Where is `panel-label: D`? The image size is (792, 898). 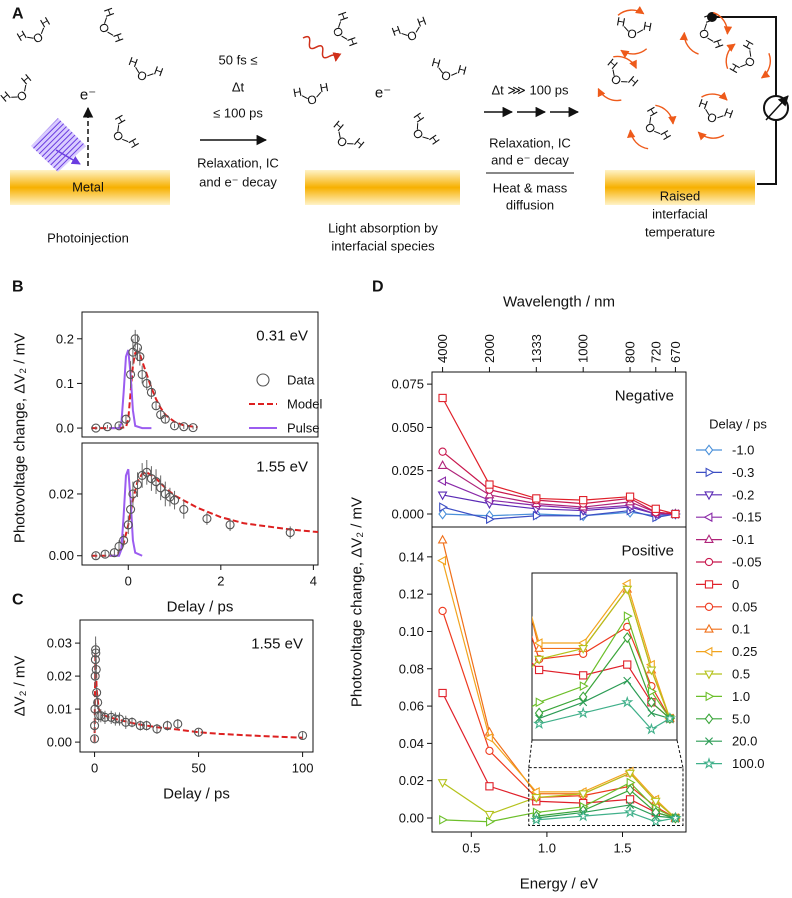
panel-label: D is located at coordinates (378, 287).